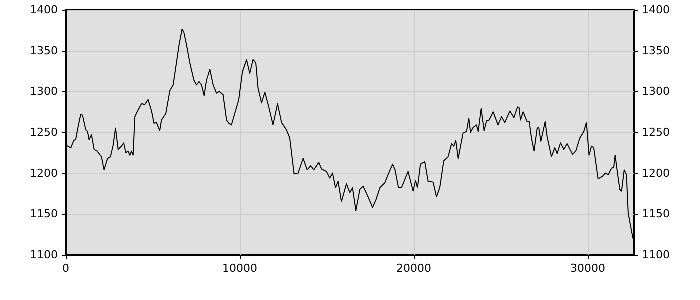  What do you see at coordinates (656, 214) in the screenshot?
I see `y2-tick-label: 1150` at bounding box center [656, 214].